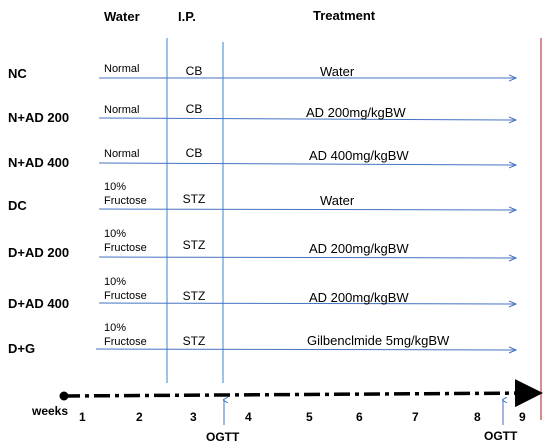  Describe the element at coordinates (39, 117) in the screenshot. I see `group-label-n-ad-200: N+AD 200` at that location.